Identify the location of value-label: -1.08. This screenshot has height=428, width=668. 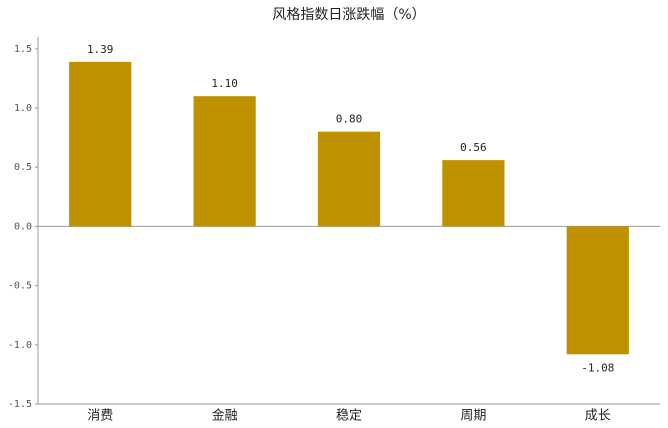
(597, 367).